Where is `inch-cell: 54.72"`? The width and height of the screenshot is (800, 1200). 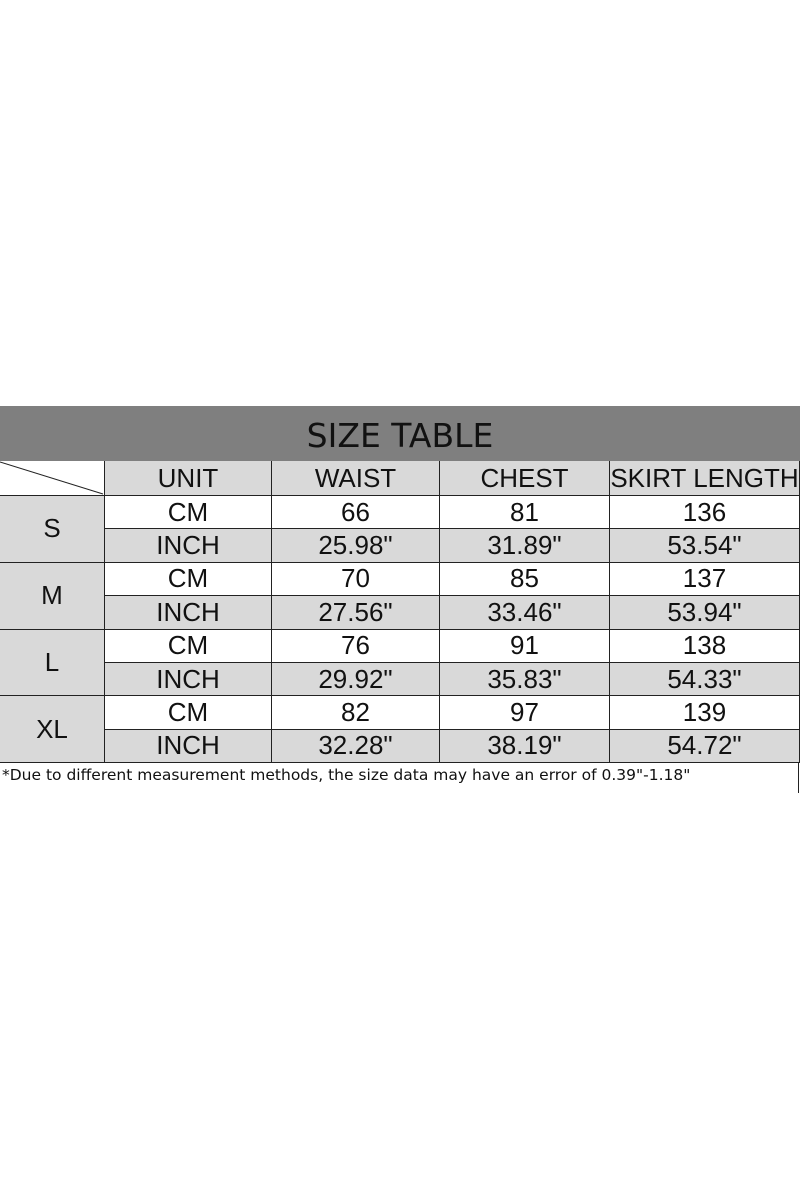 inch-cell: 54.72" is located at coordinates (705, 746).